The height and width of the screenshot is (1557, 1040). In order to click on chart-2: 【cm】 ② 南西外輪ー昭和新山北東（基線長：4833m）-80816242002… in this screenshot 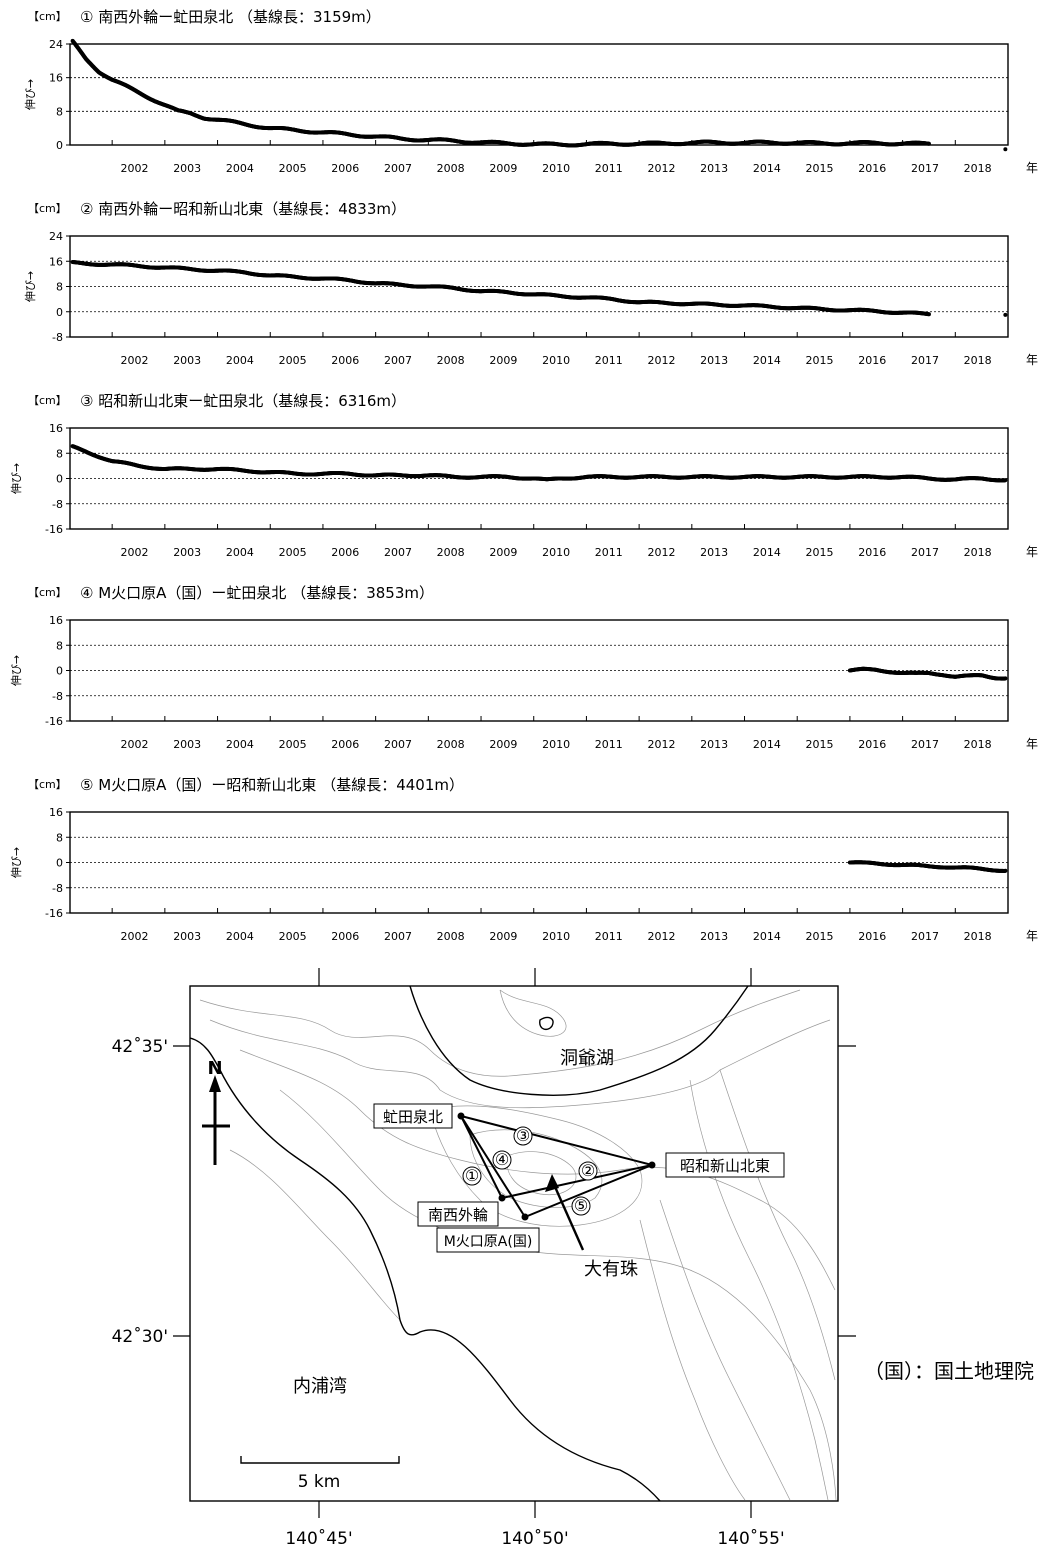, I will do `click(531, 283)`.